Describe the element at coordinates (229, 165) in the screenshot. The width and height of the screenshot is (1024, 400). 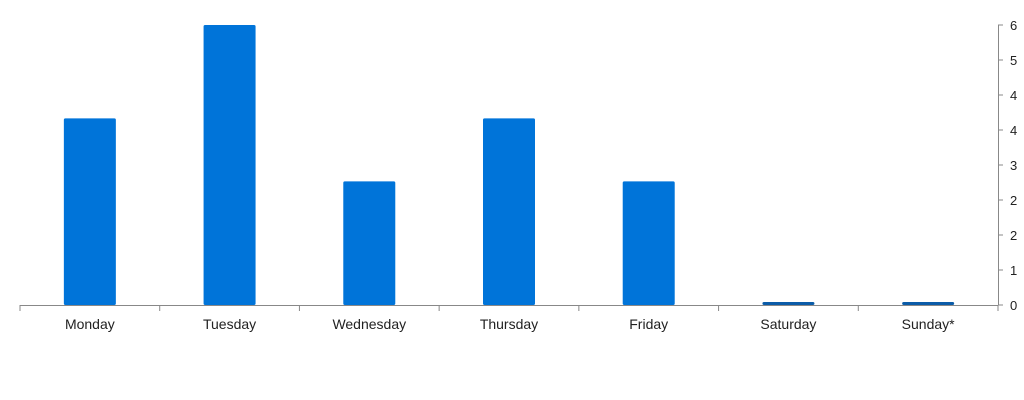
I see `bar-tuesday` at that location.